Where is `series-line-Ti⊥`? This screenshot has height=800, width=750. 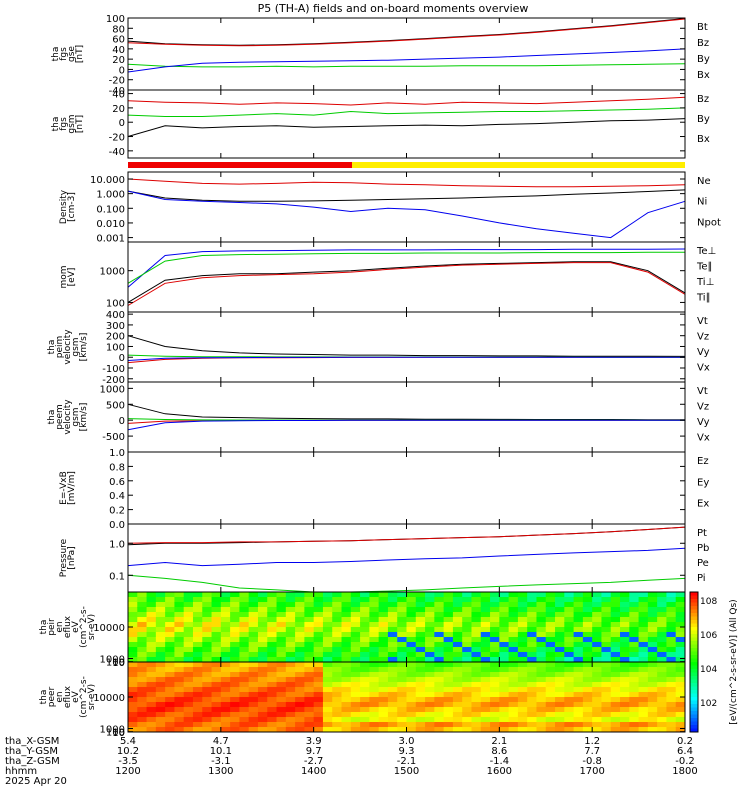
series-line-Ti⊥ is located at coordinates (406, 267).